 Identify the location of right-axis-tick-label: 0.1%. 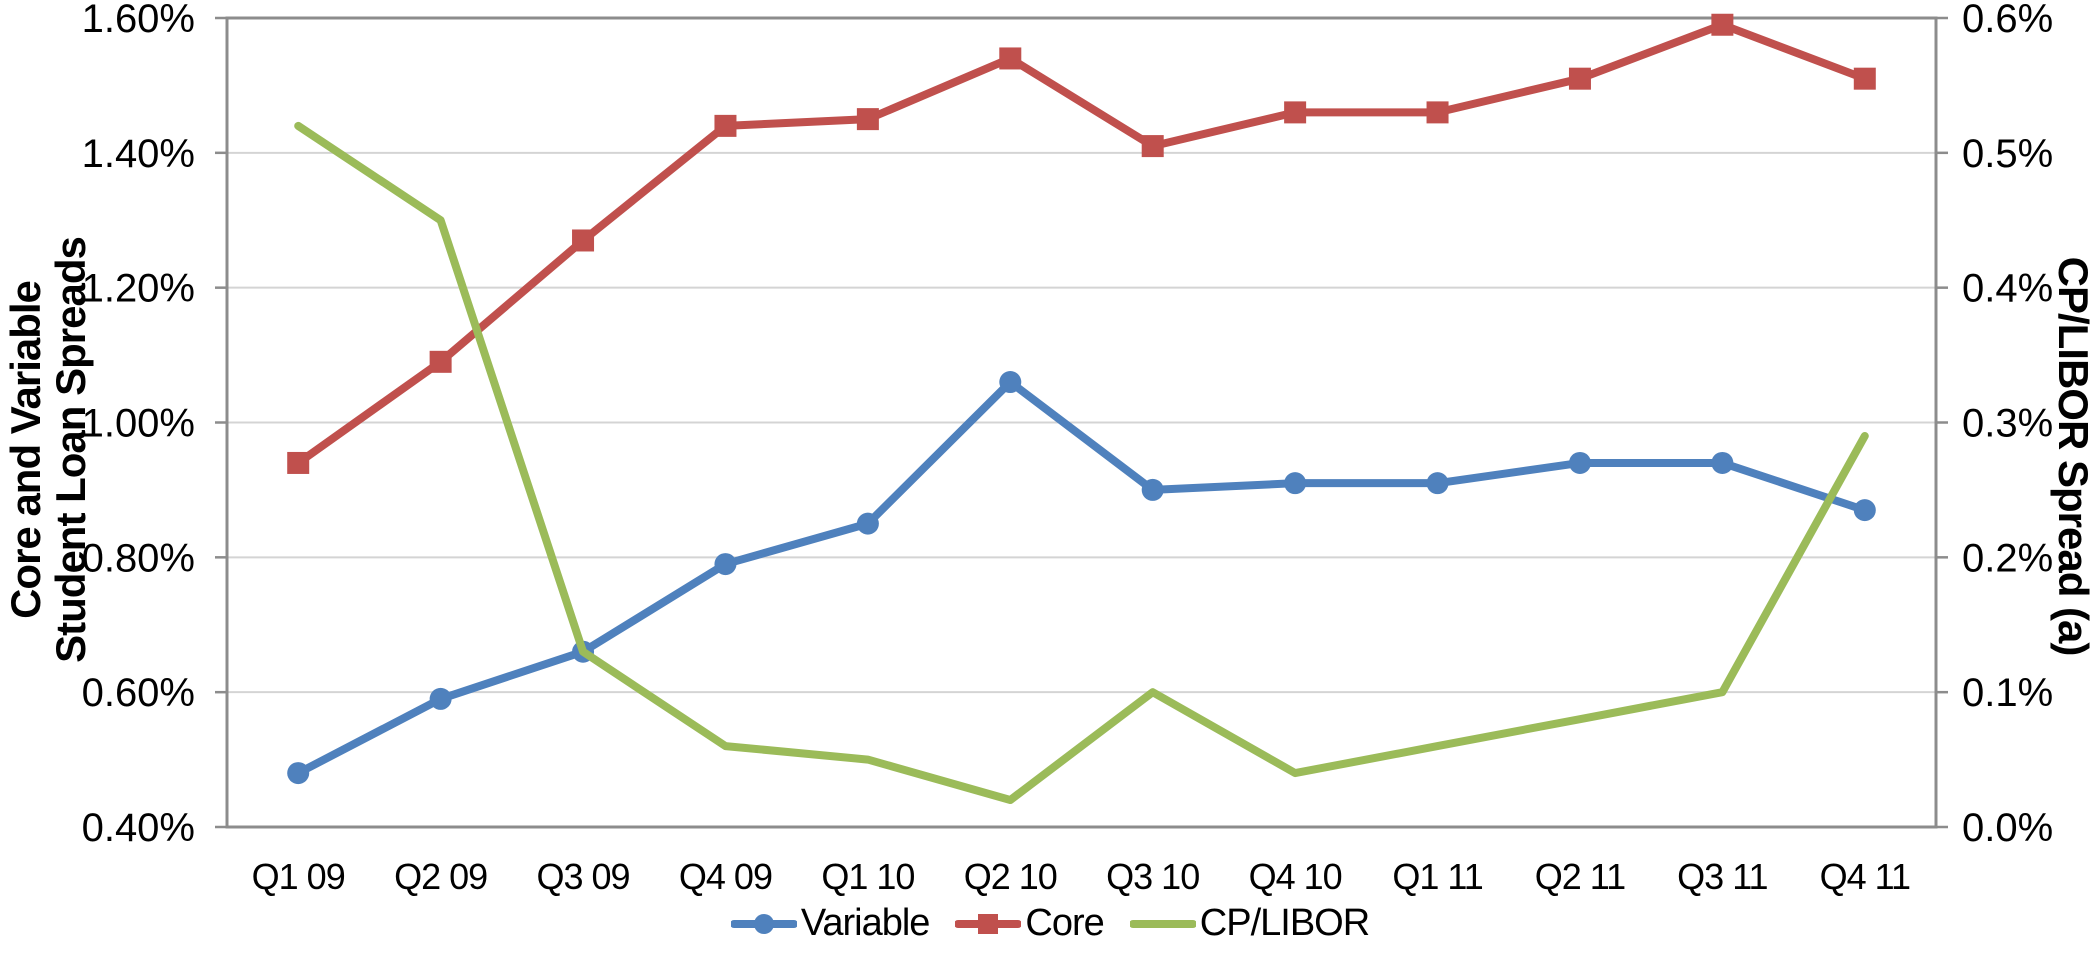
(2007, 693).